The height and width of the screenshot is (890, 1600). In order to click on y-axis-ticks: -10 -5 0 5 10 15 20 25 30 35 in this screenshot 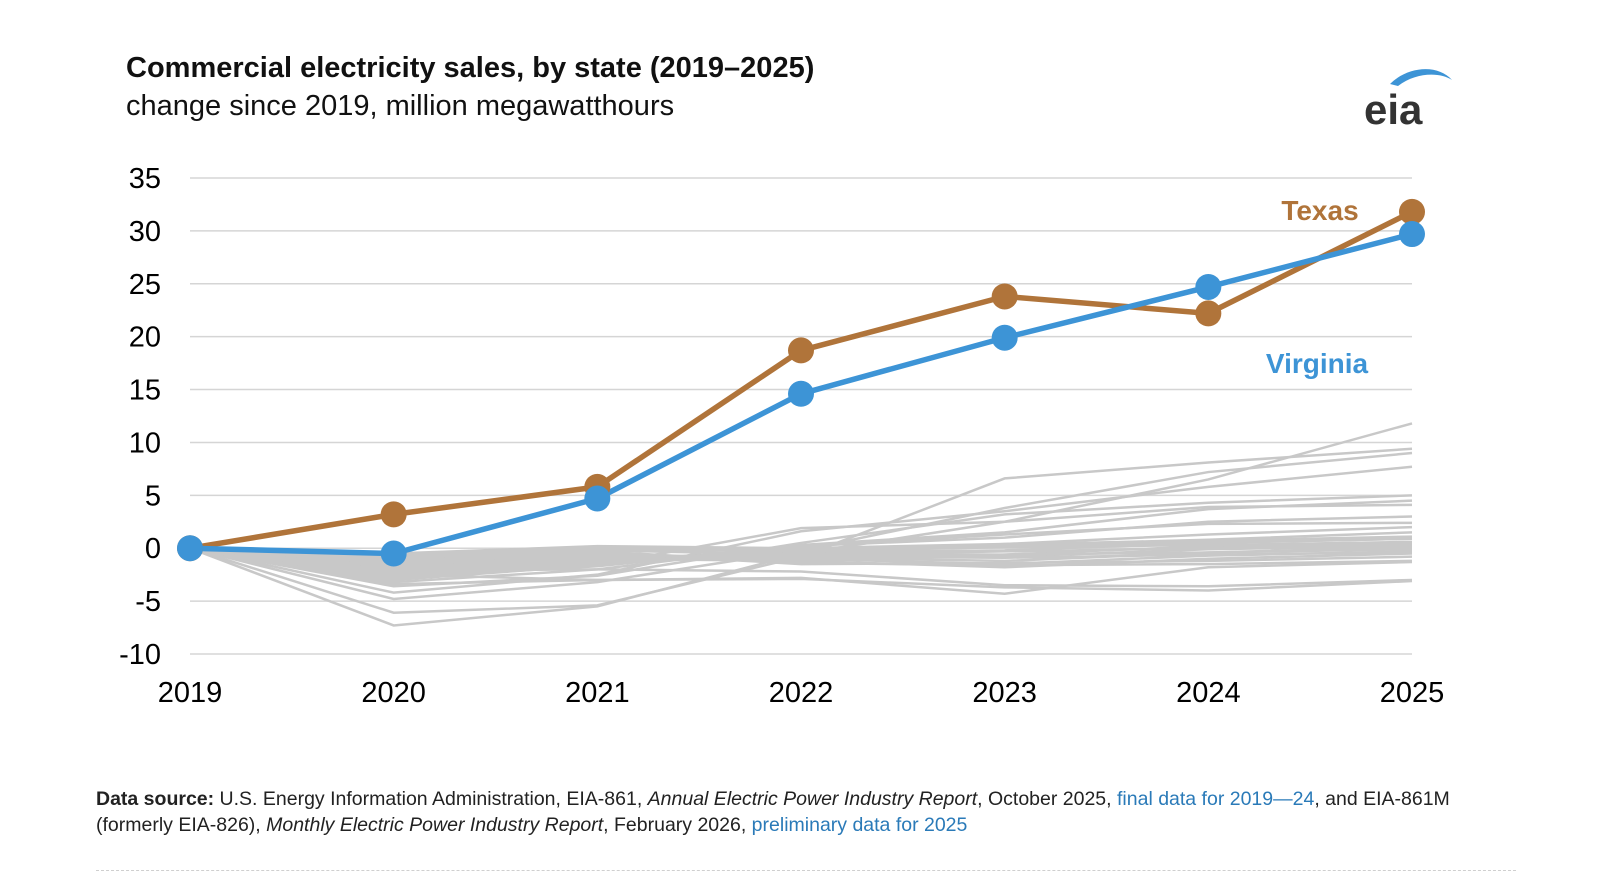, I will do `click(140, 417)`.